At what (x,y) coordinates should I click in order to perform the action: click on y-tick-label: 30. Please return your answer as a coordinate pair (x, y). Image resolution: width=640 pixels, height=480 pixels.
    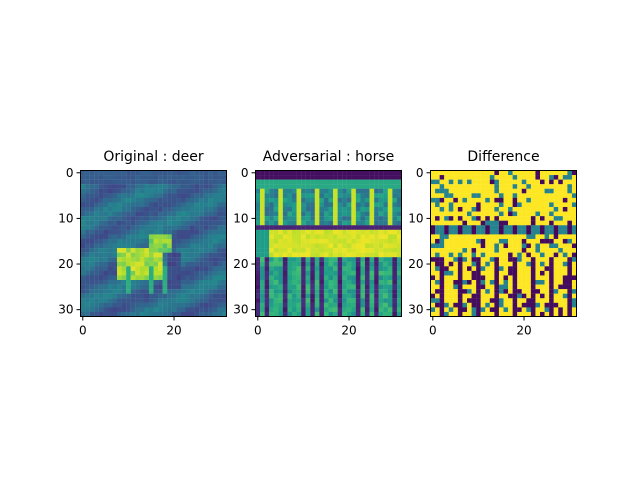
    Looking at the image, I should click on (415, 310).